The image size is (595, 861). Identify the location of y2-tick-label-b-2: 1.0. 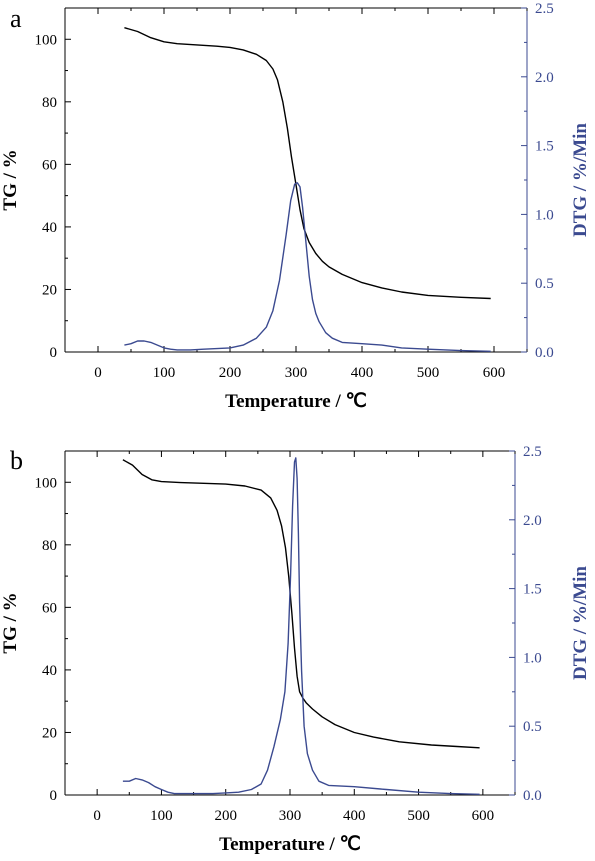
(532, 658).